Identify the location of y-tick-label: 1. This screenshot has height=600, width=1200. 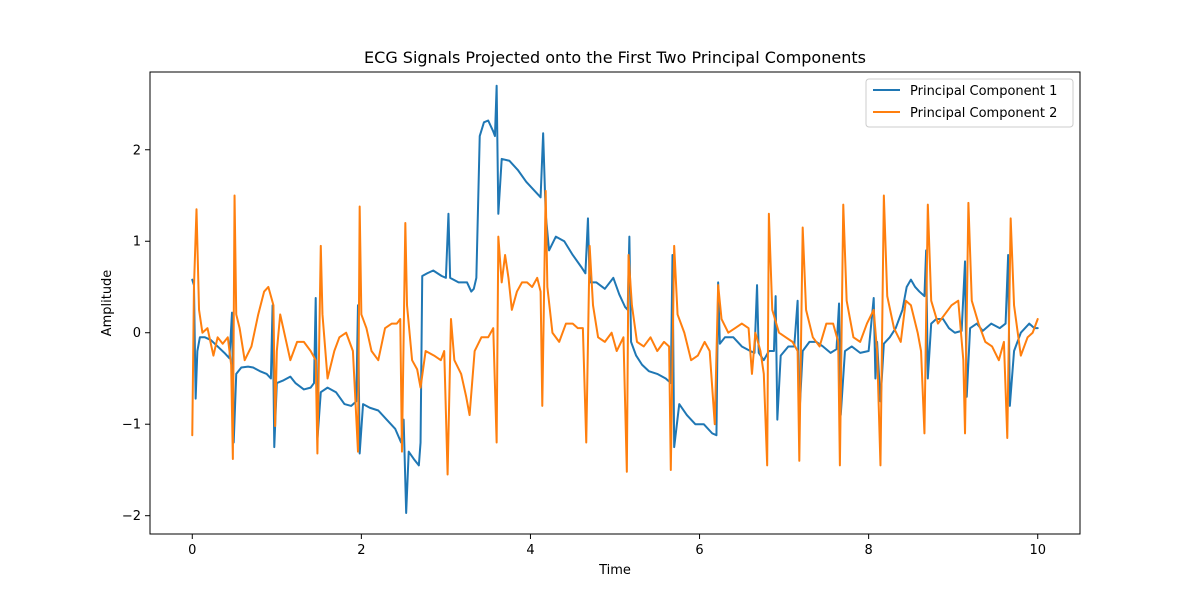
(137, 242).